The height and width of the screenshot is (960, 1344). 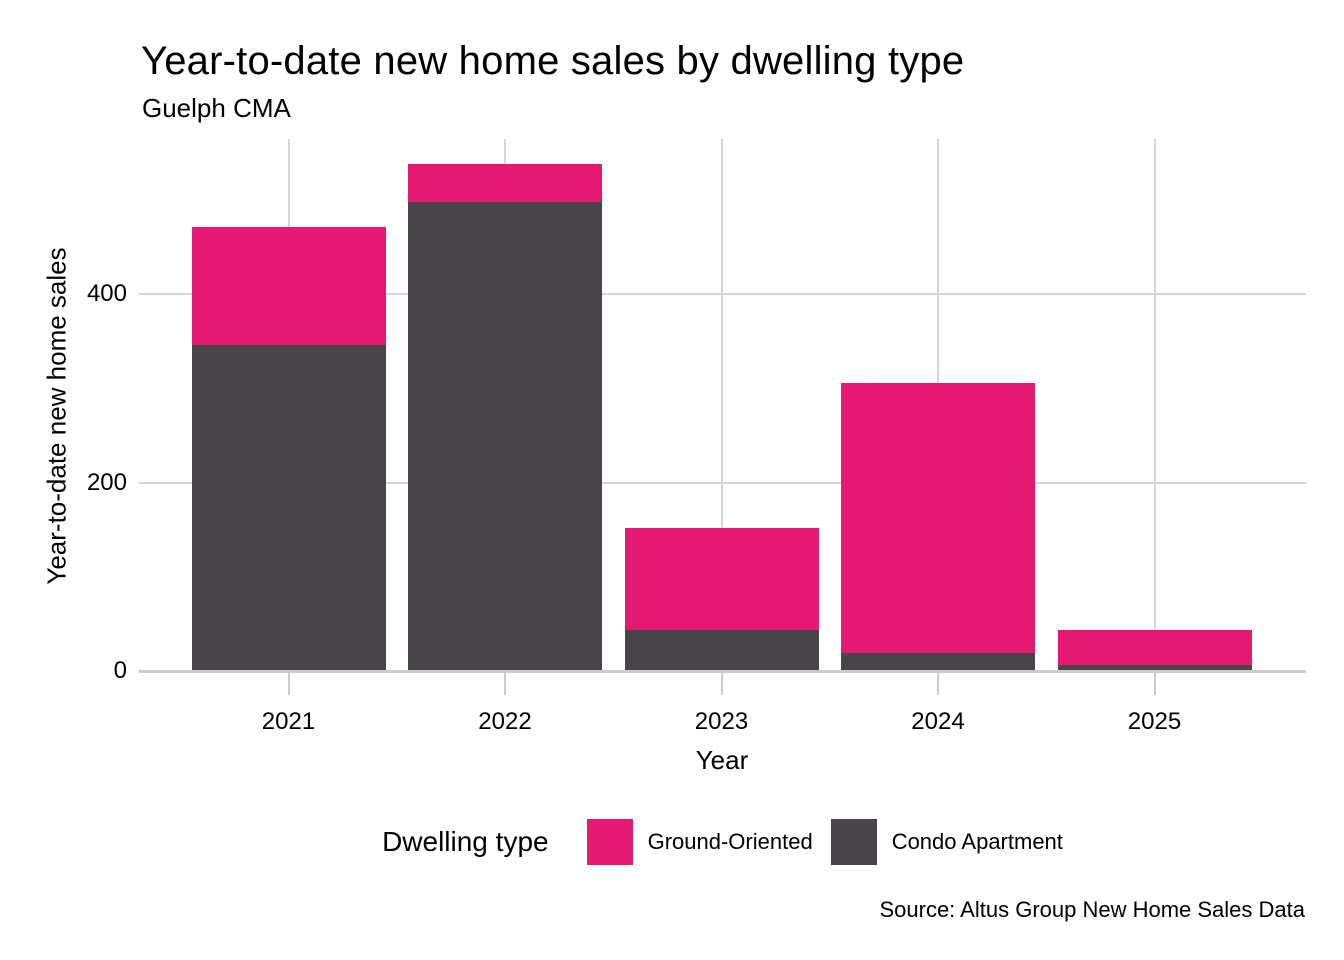 I want to click on bar-2023-ground-oriented, so click(x=721, y=578).